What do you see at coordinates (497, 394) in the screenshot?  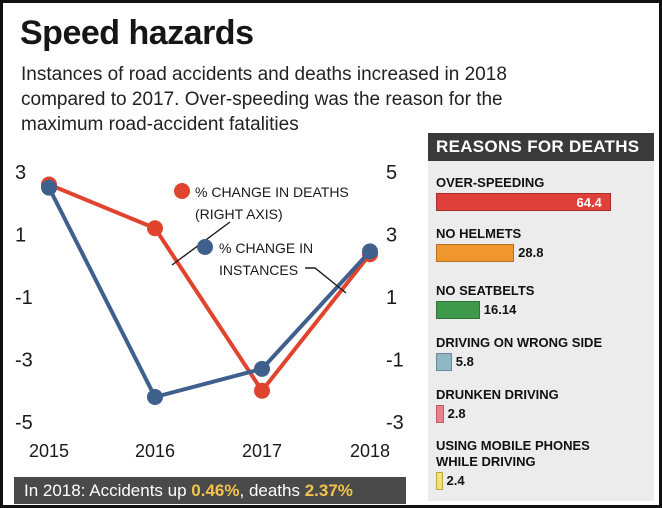 I see `reason-label: DRUNKEN DRIVING` at bounding box center [497, 394].